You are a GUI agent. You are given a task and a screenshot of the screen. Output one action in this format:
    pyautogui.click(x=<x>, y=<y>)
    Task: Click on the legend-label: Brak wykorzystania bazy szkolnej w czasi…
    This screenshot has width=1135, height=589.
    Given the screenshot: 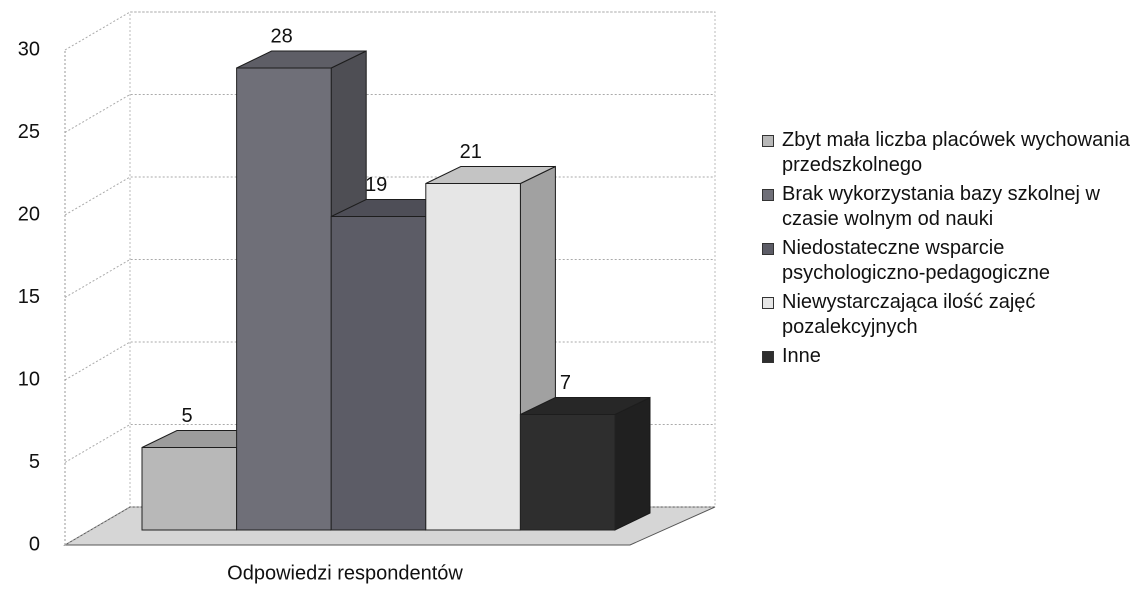 What is the action you would take?
    pyautogui.click(x=941, y=206)
    